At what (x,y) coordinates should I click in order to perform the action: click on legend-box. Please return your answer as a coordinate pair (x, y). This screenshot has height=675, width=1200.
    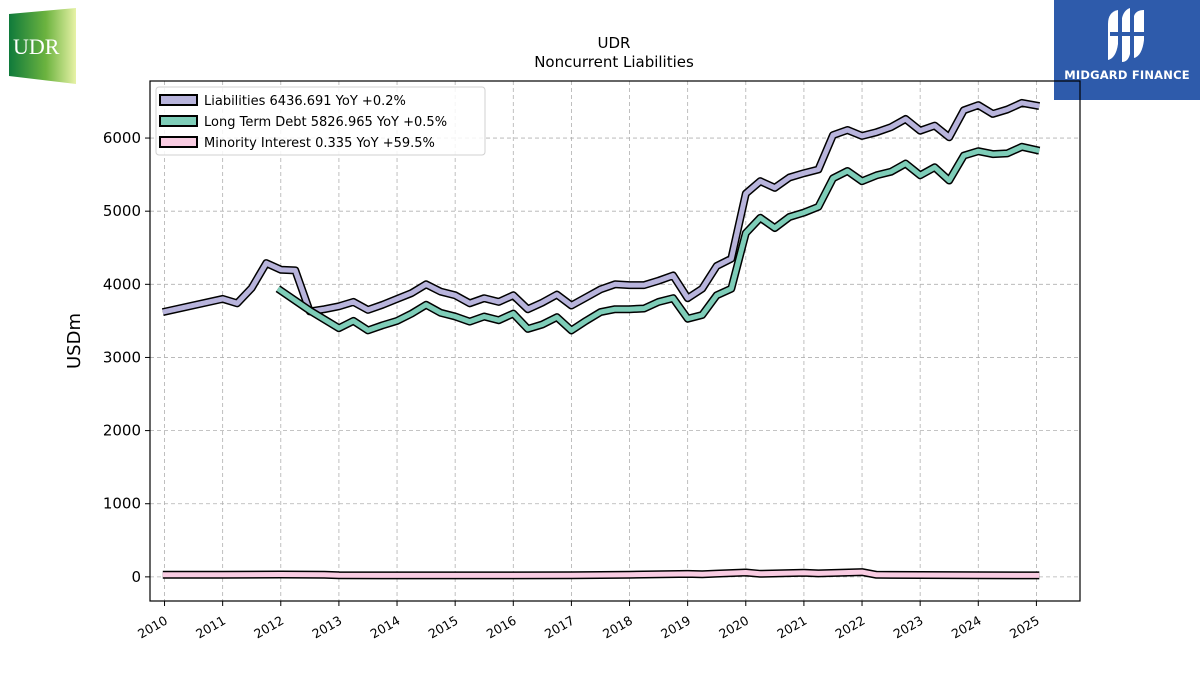
    Looking at the image, I should click on (320, 121).